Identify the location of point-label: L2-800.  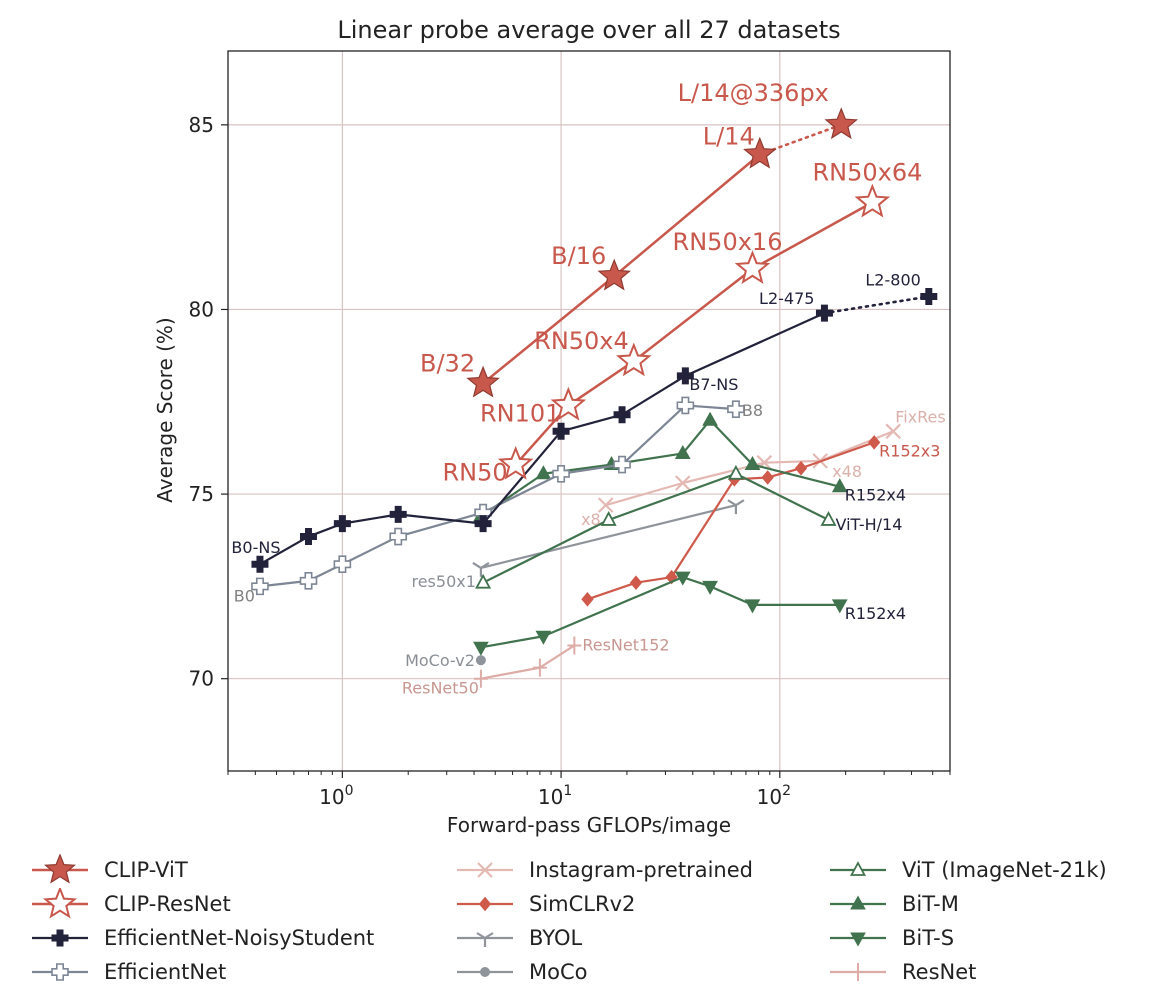
(892, 280).